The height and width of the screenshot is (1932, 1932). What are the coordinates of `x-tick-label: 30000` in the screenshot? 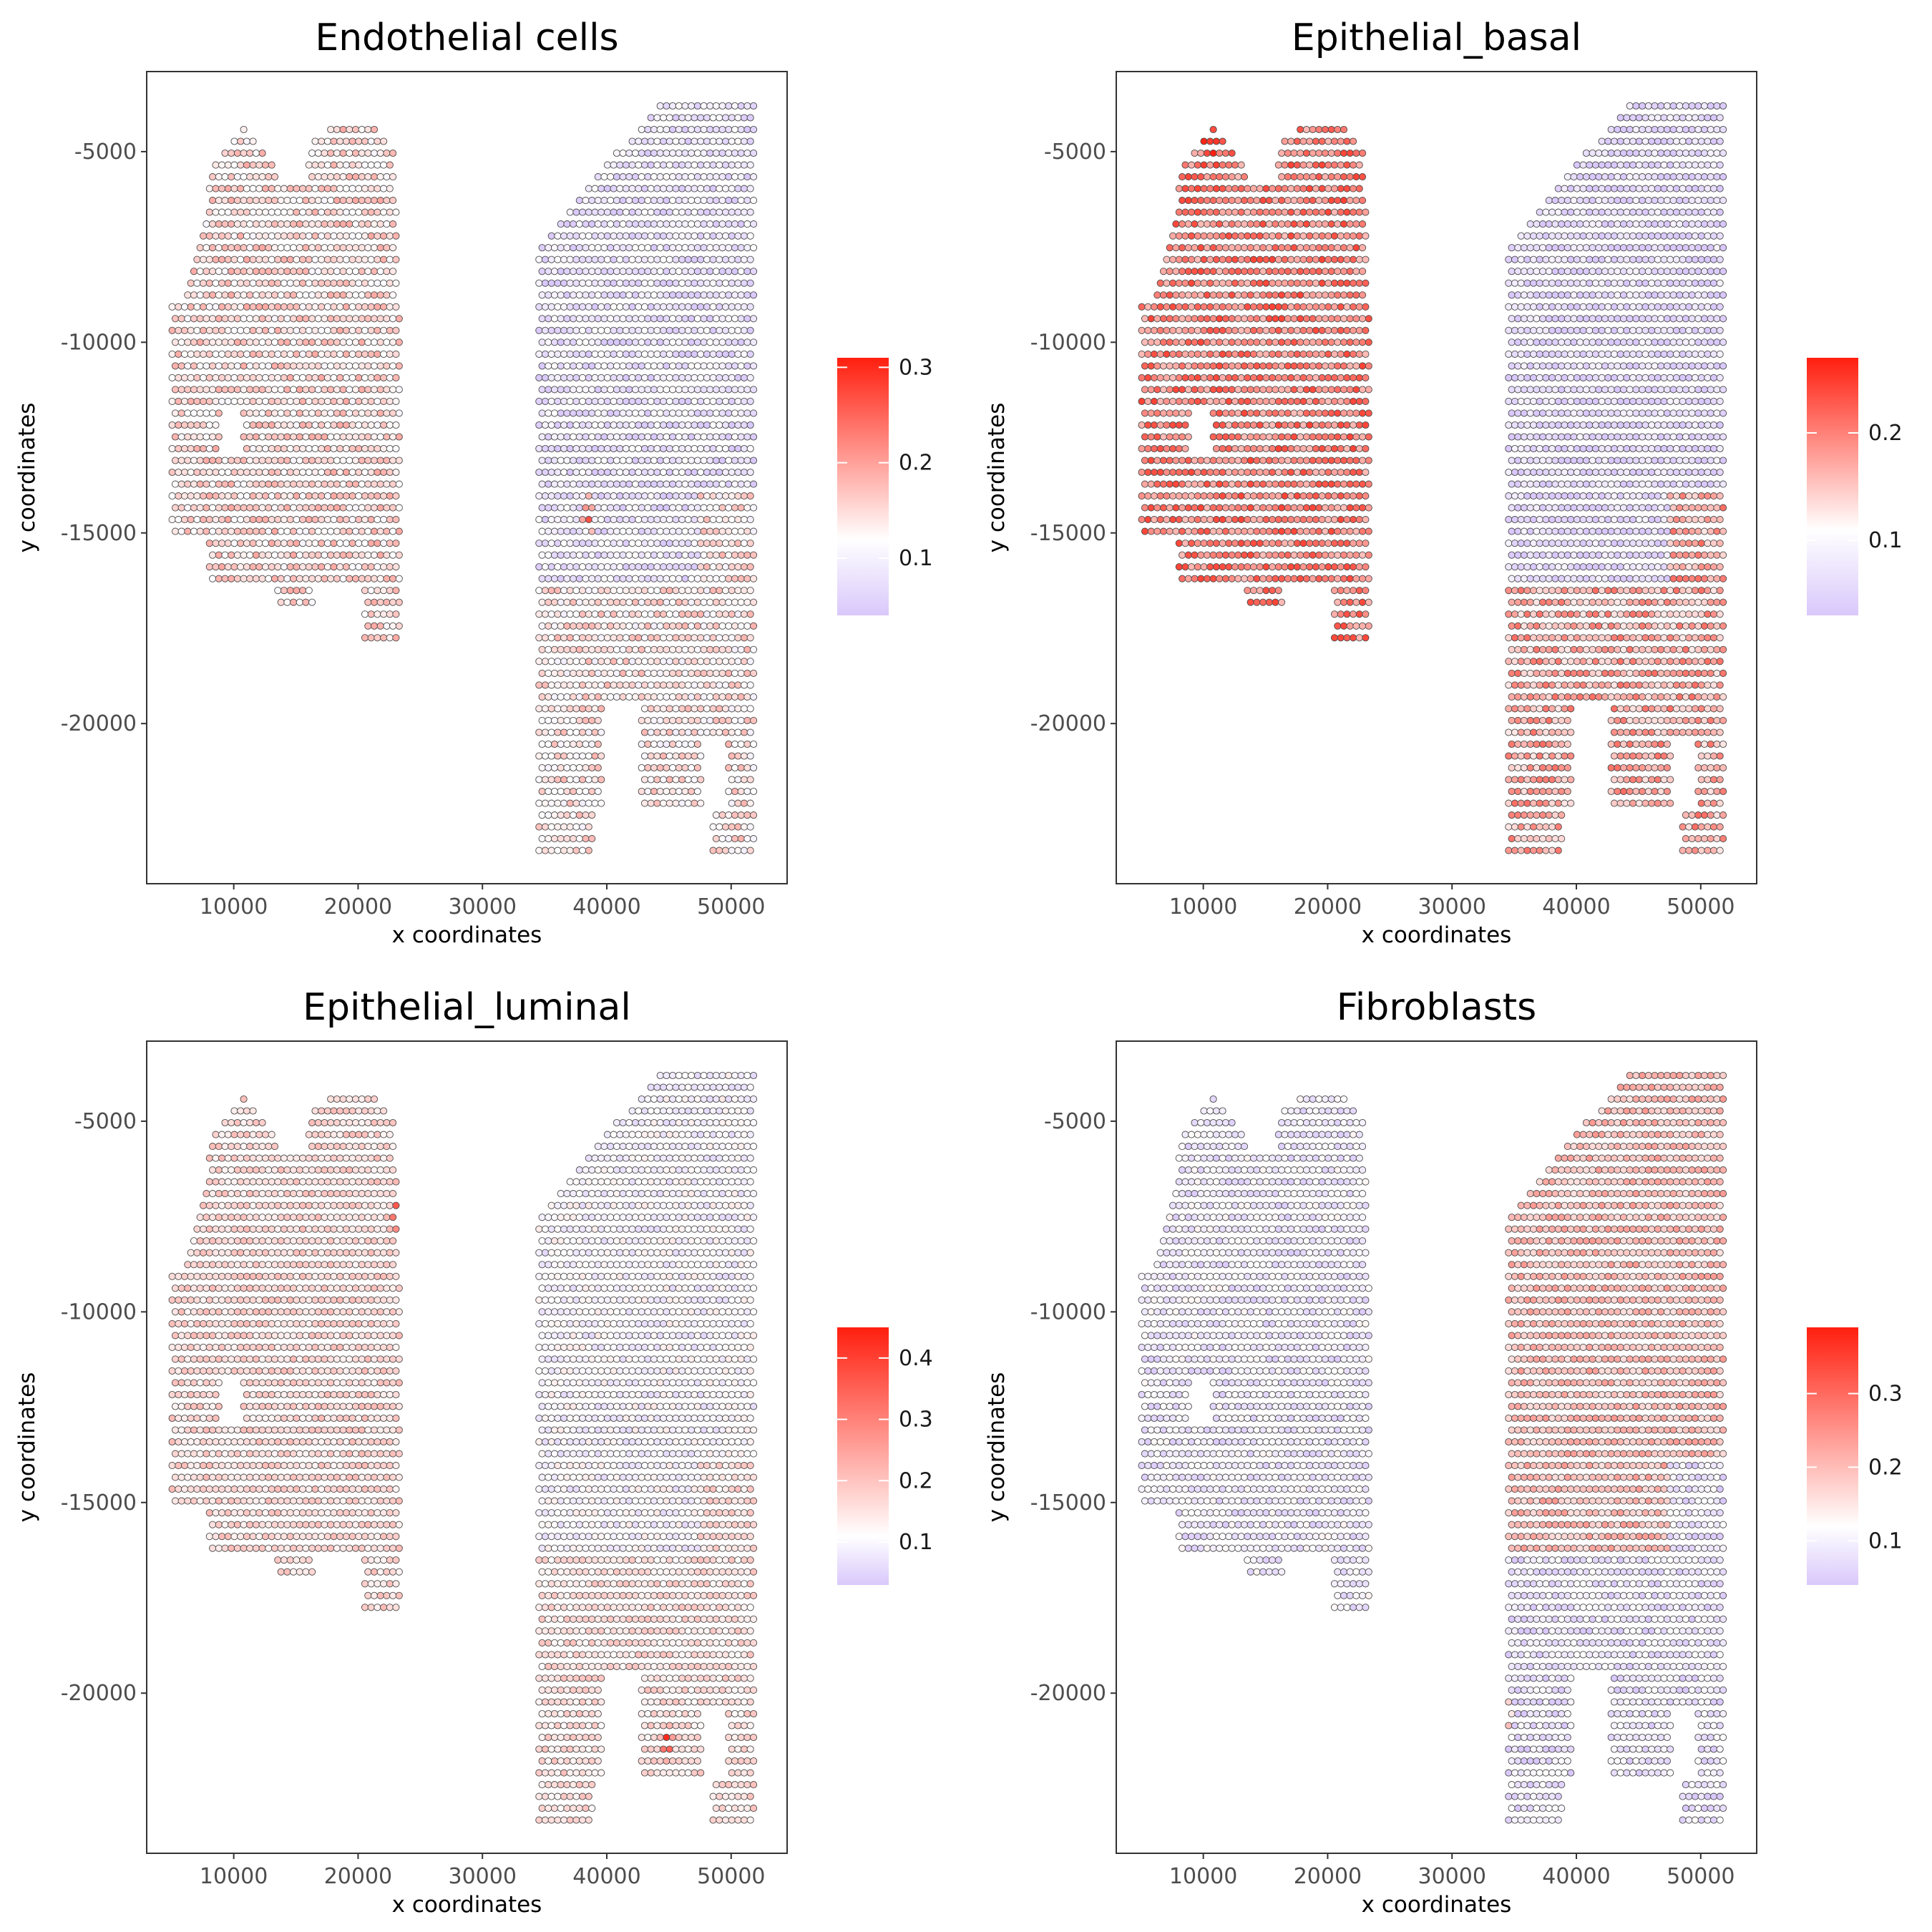 It's located at (483, 906).